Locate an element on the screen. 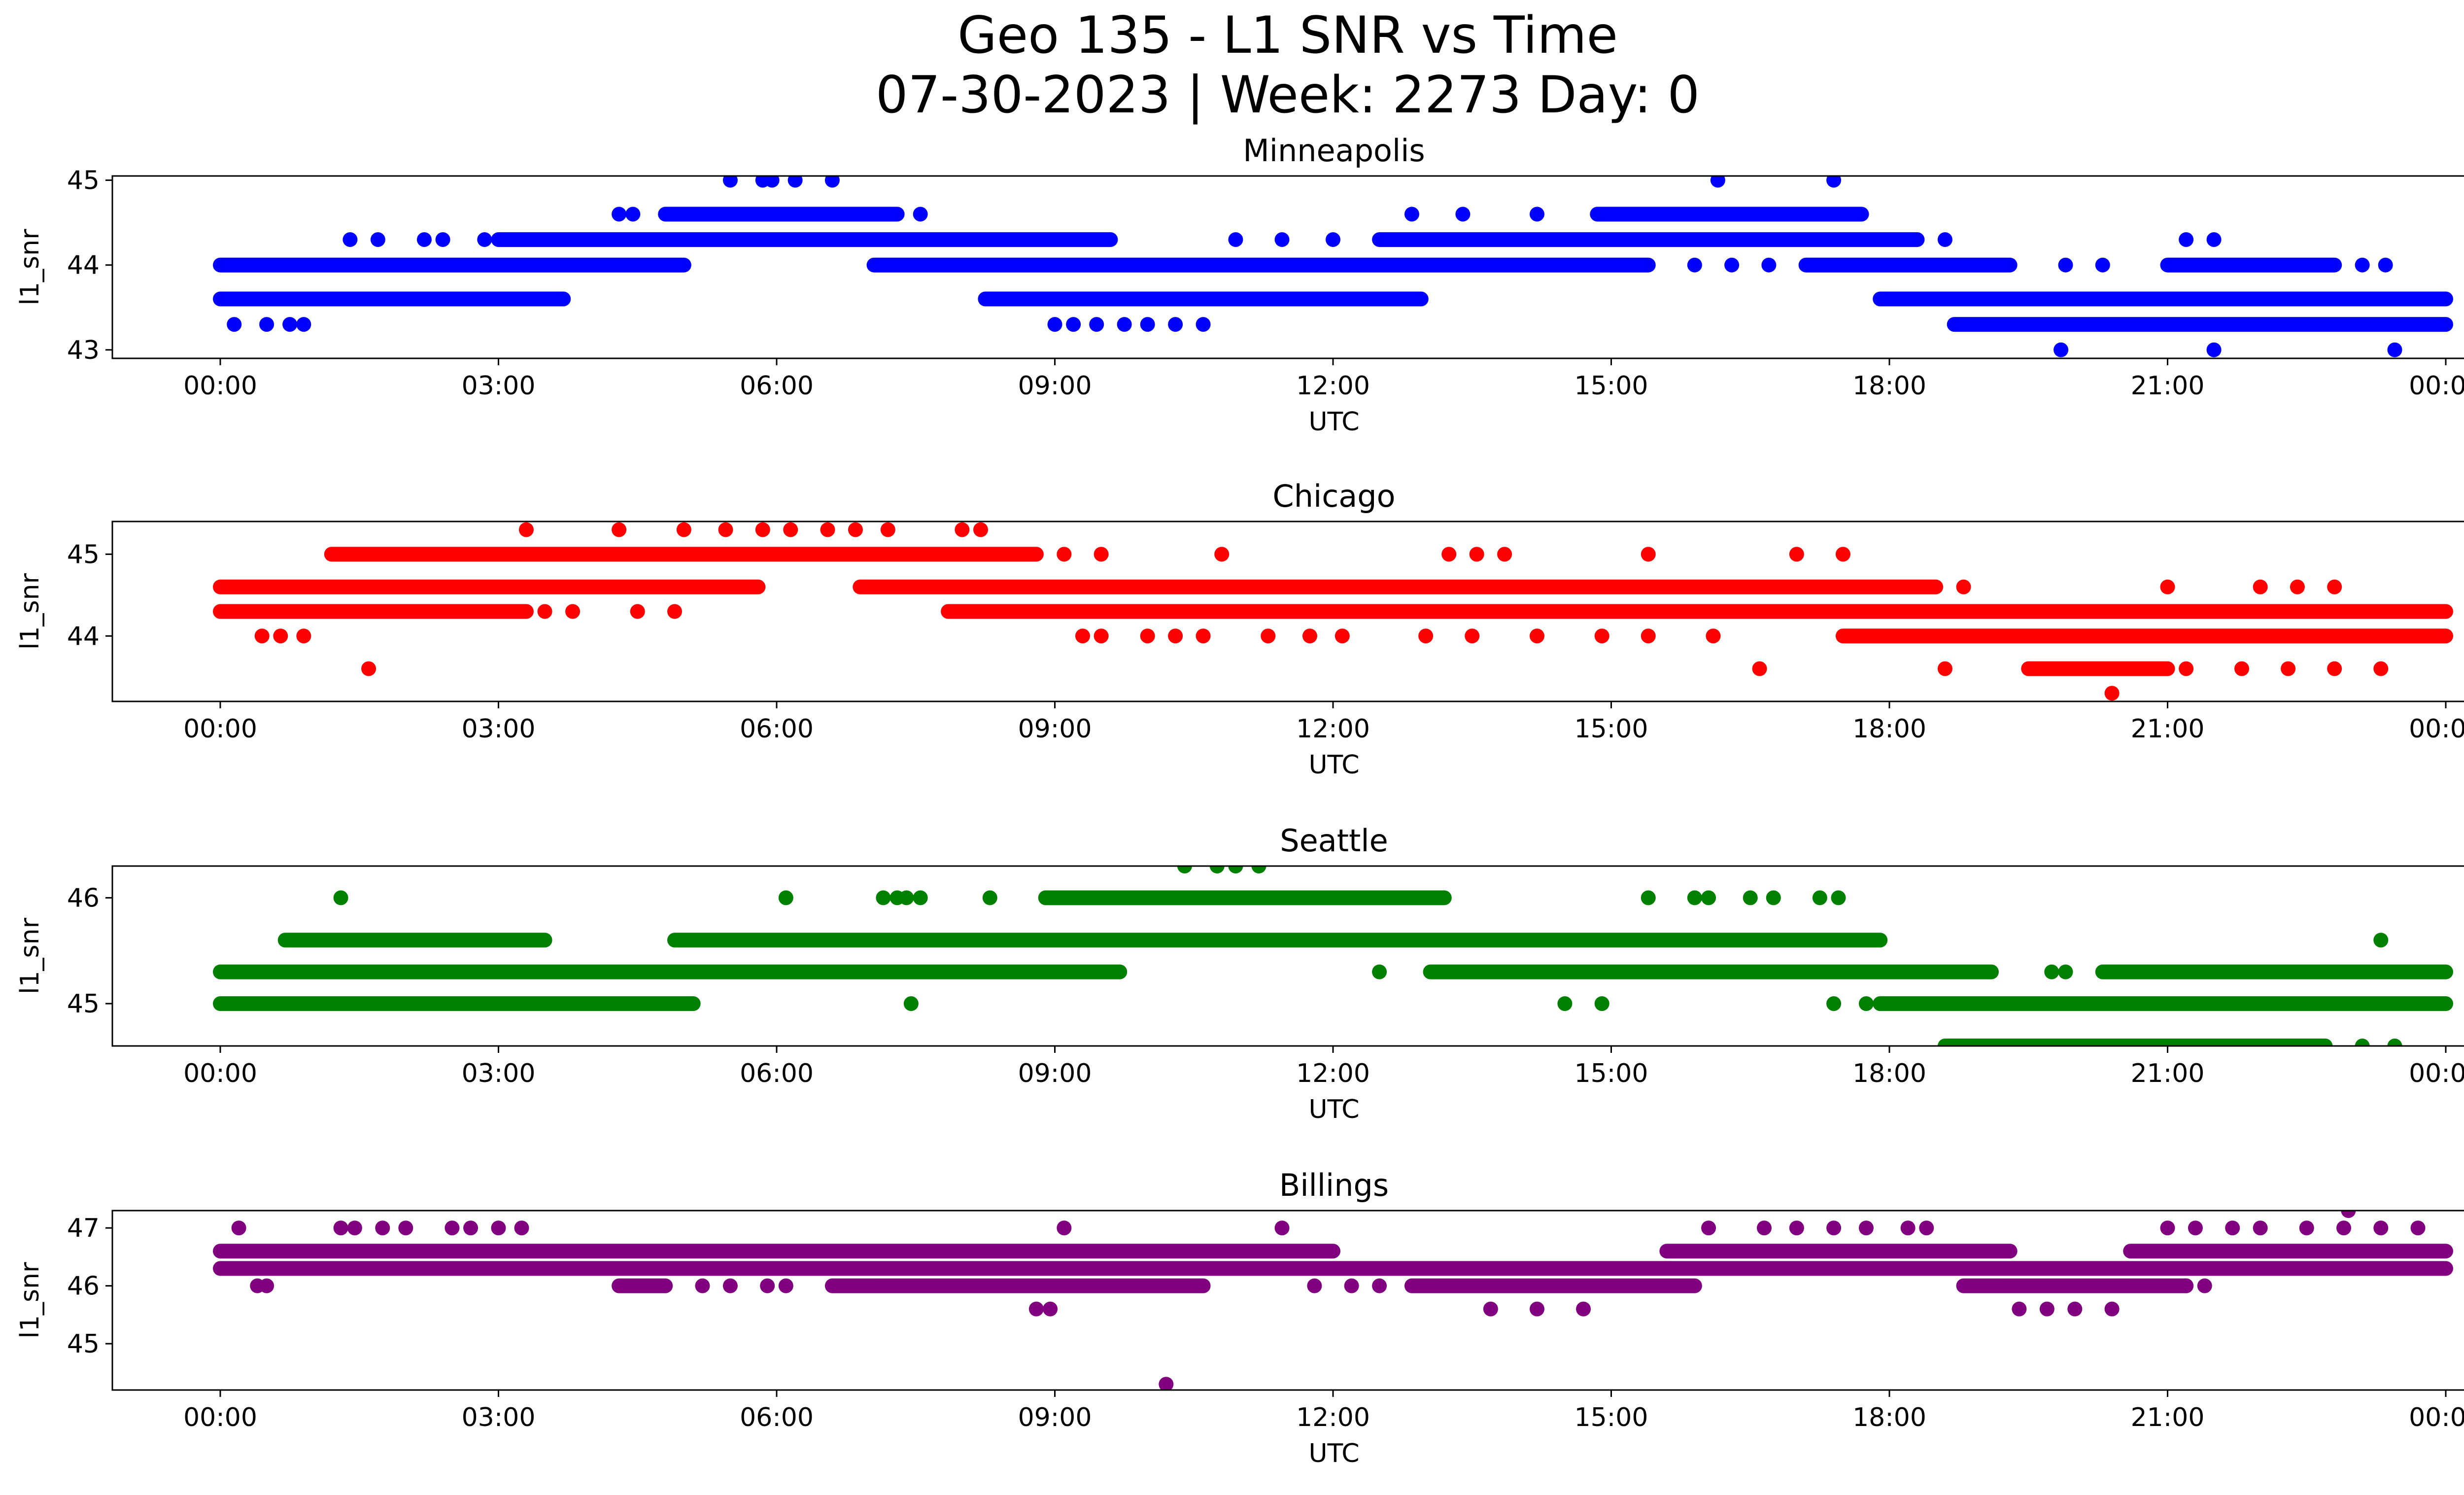  x-tick-label: 03:00 is located at coordinates (499, 1417).